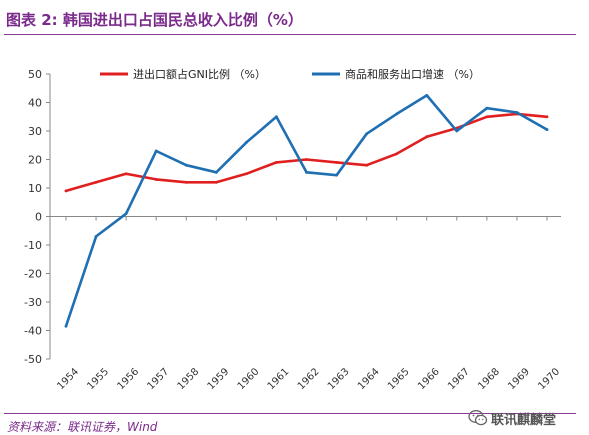  I want to click on legend-label-1: 进出口额占GNI比例 （%）, so click(199, 74).